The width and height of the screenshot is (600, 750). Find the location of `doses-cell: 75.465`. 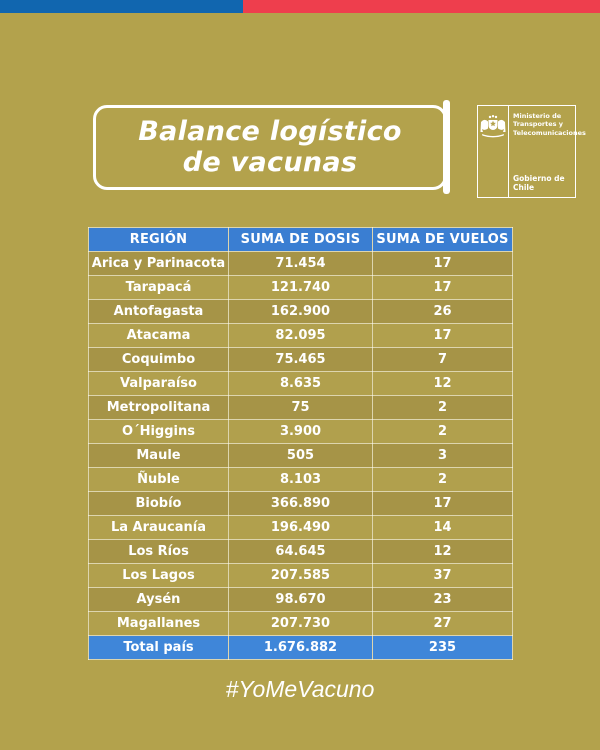

doses-cell: 75.465 is located at coordinates (300, 359).